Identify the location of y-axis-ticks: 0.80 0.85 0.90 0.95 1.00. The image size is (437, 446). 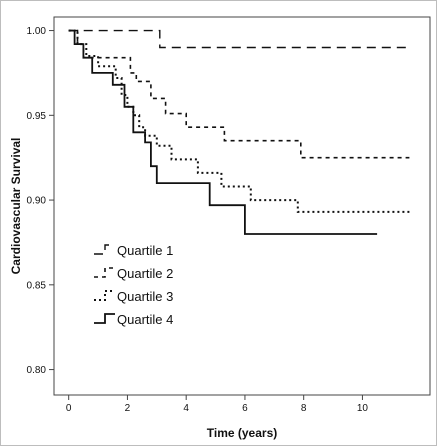
(40, 201).